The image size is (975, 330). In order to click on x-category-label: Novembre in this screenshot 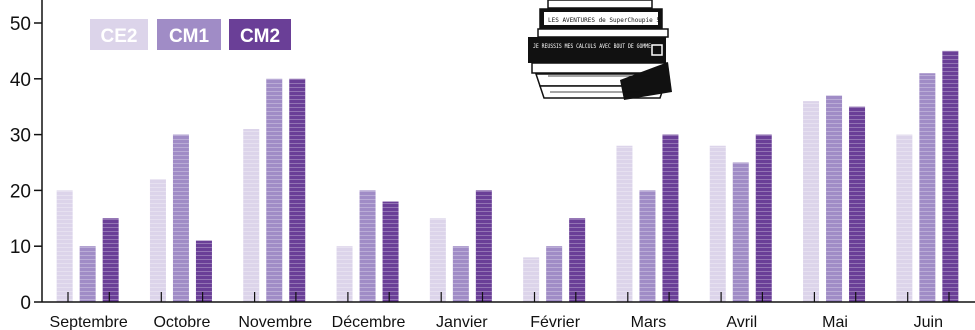, I will do `click(275, 322)`.